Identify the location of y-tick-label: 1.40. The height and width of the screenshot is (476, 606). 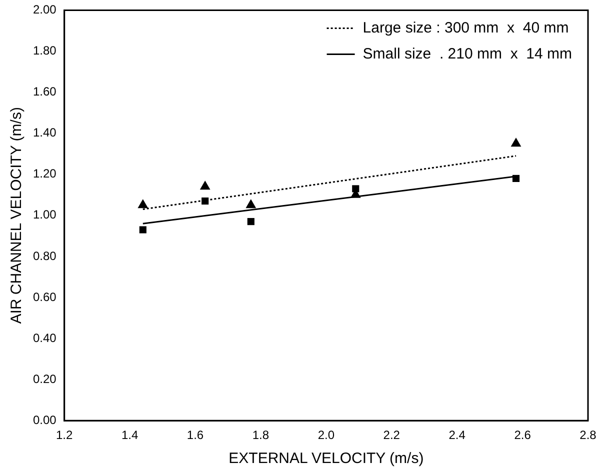
(44, 133).